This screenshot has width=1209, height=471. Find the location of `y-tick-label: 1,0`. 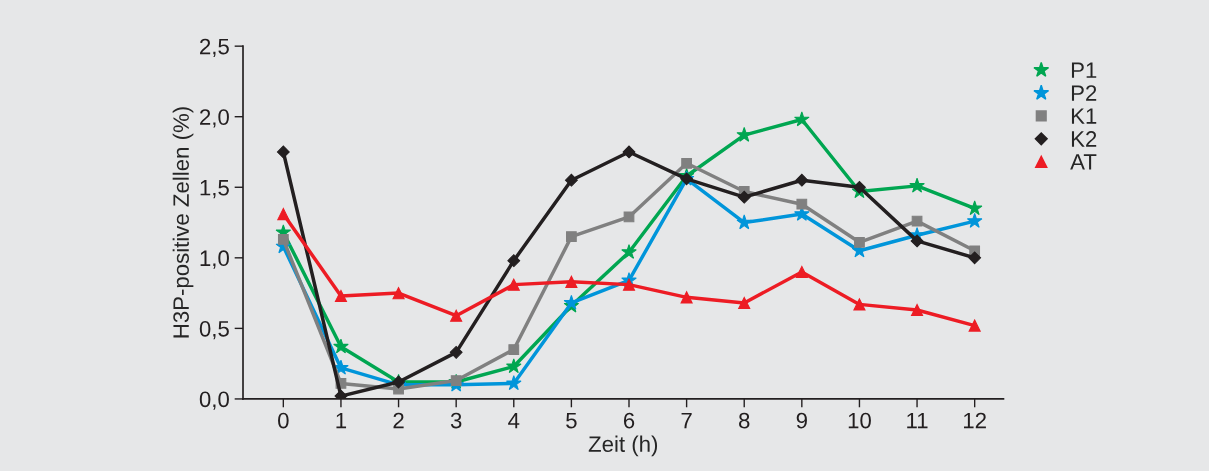

y-tick-label: 1,0 is located at coordinates (214, 259).